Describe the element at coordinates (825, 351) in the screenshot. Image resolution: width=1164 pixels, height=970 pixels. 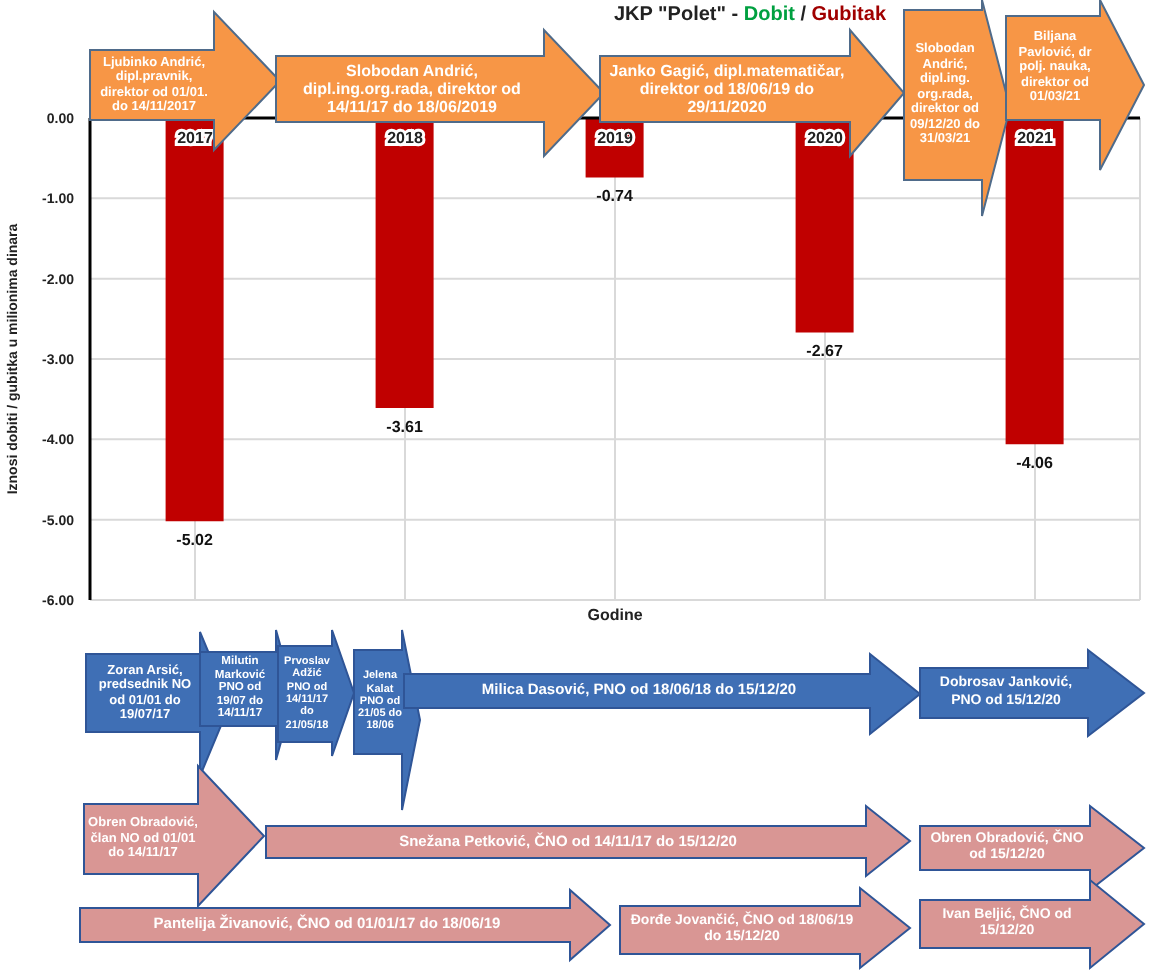
I see `data-label: -2.67` at that location.